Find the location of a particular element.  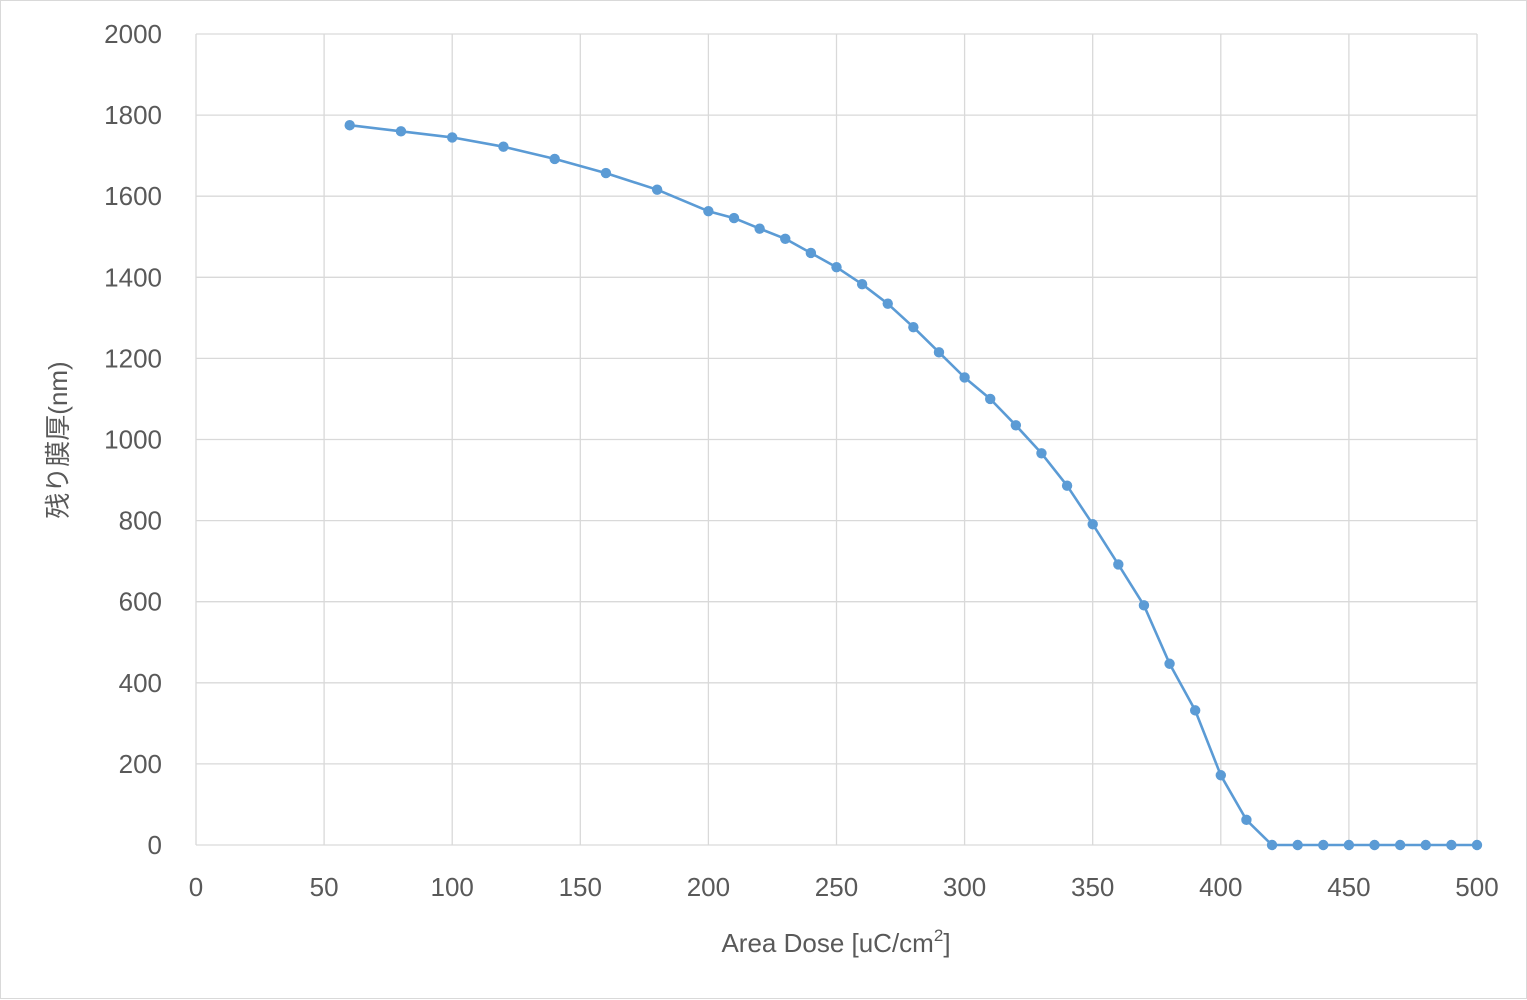

y-axis-ticks: 0 200 400 600 800 1000 1200 1400 1600 1800 2000 is located at coordinates (133, 439).